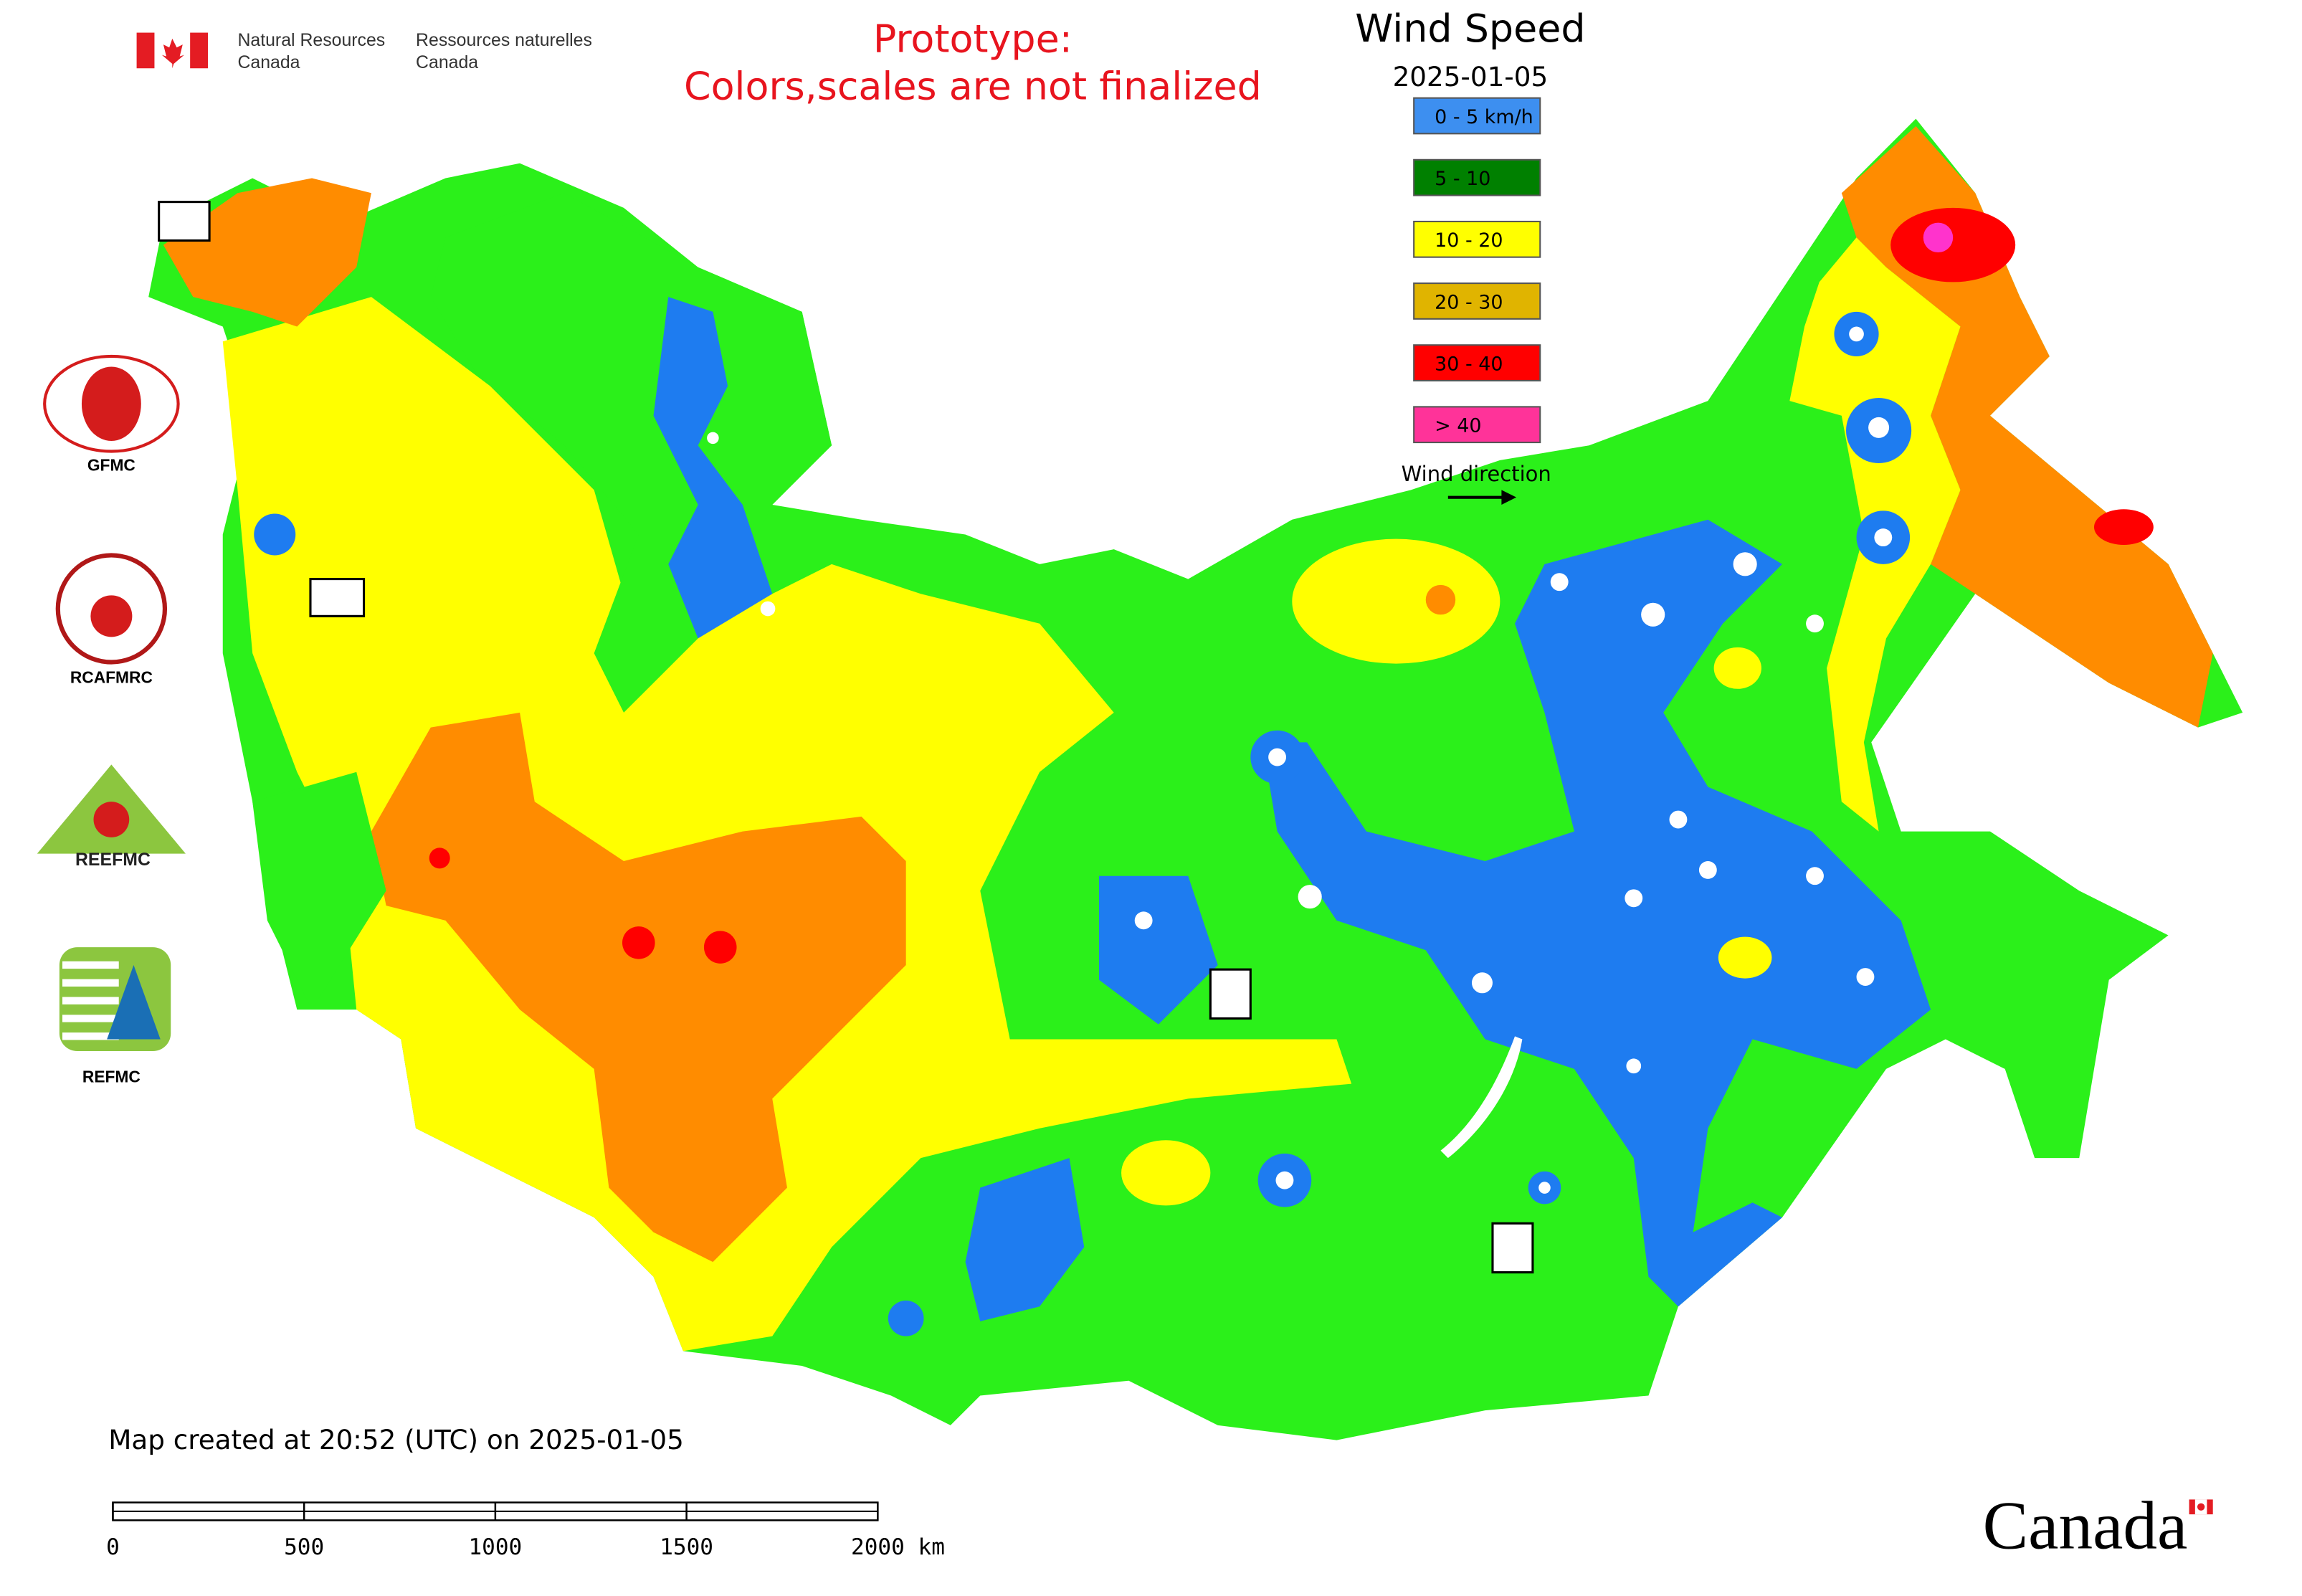 The width and height of the screenshot is (2302, 1596). What do you see at coordinates (2085, 1526) in the screenshot?
I see `wordmark: Canada` at bounding box center [2085, 1526].